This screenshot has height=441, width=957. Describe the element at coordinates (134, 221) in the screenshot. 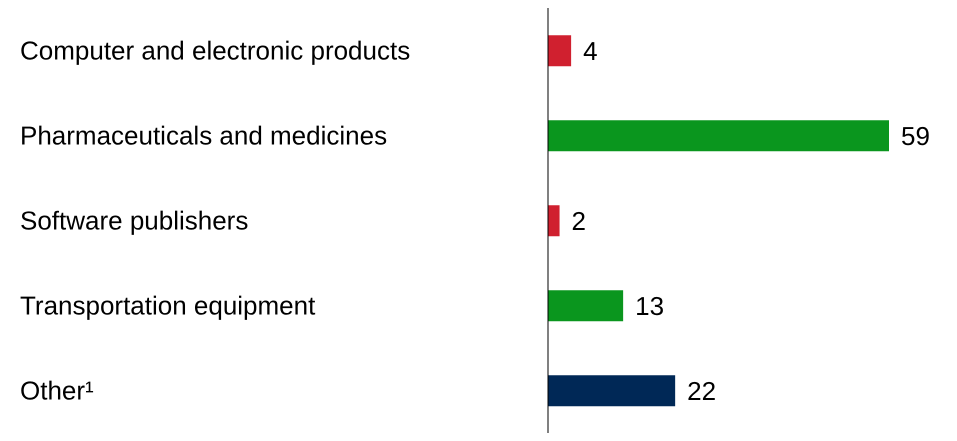

I see `y-tick-label: Software publishers` at that location.